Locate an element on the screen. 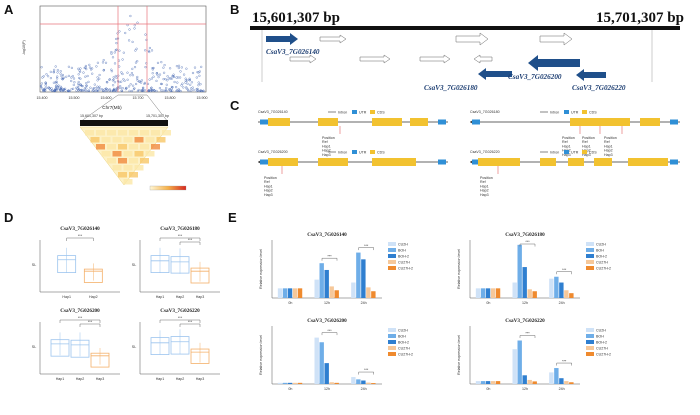  c-legend-utr-swatch is located at coordinates (566, 152).